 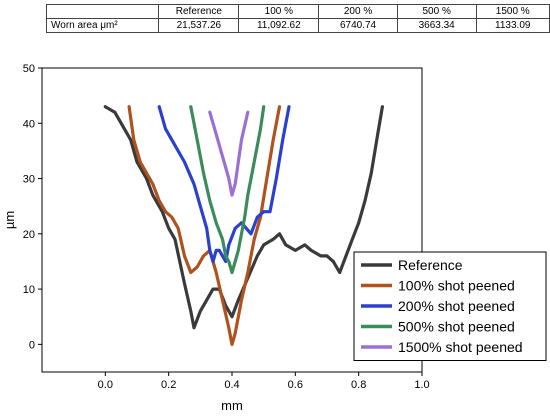 What do you see at coordinates (460, 347) in the screenshot?
I see `legend-label: 1500% shot peened` at bounding box center [460, 347].